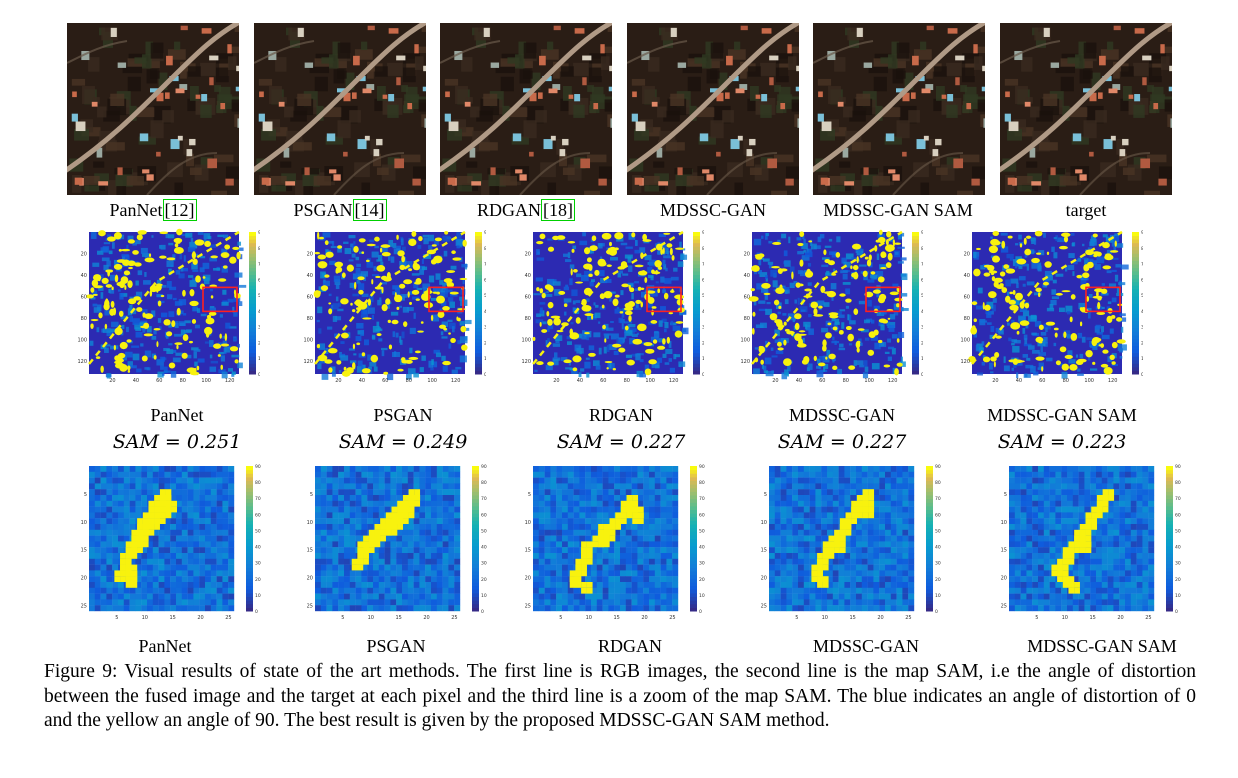  I want to click on sam-method-label-mdssc-gan: MDSSC-GAN, so click(842, 415).